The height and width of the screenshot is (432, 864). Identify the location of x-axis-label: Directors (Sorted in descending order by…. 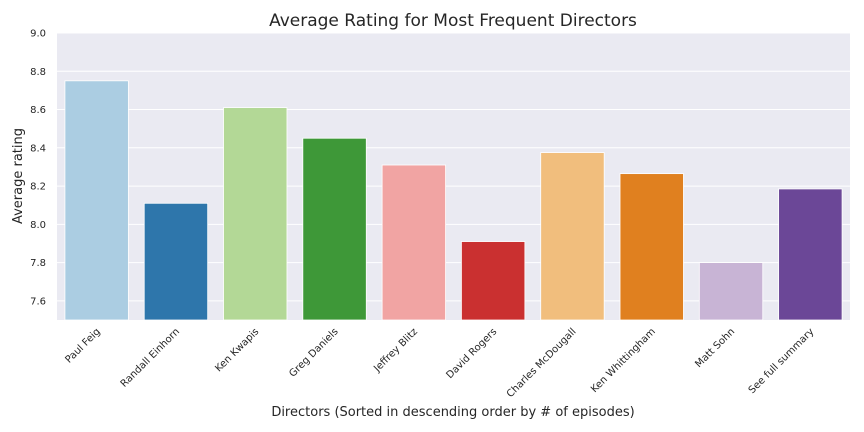
(452, 412).